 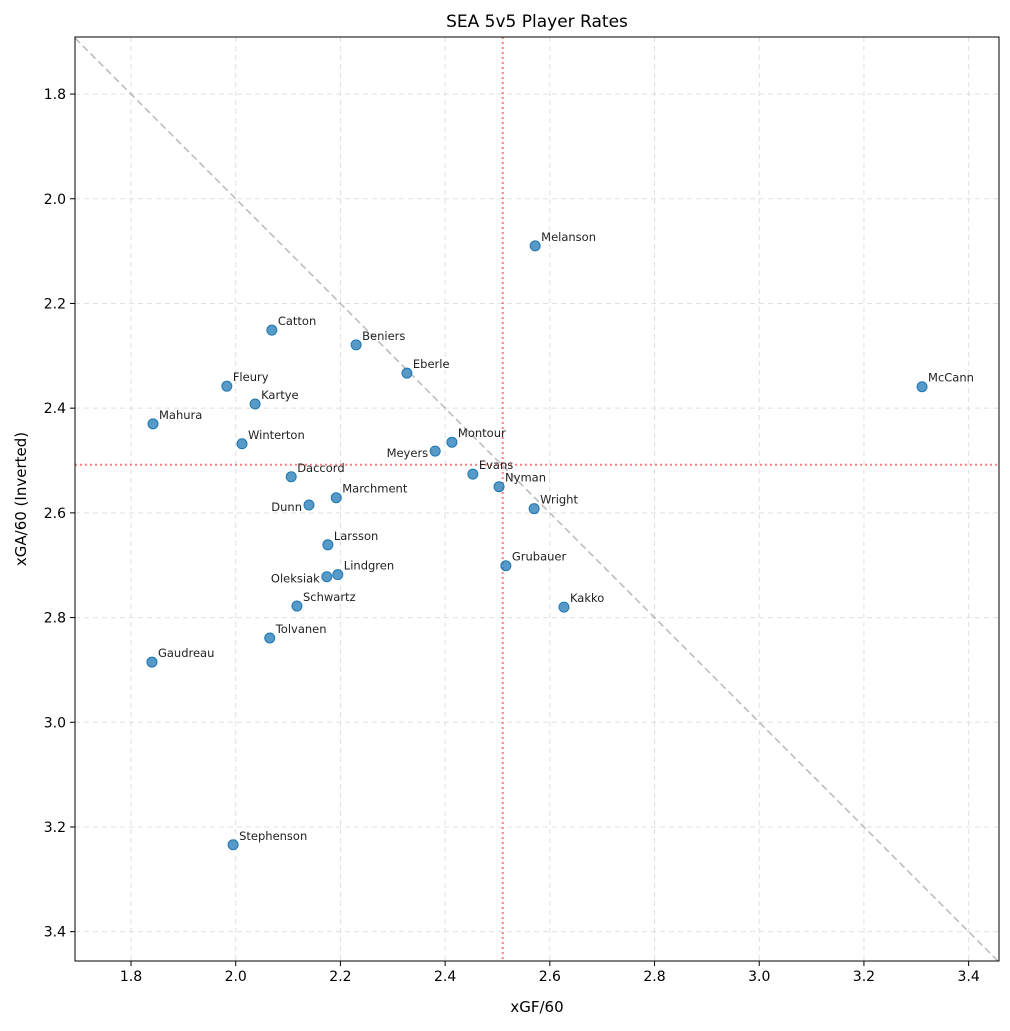 I want to click on x-axis-label: xGF/60, so click(x=536, y=1007).